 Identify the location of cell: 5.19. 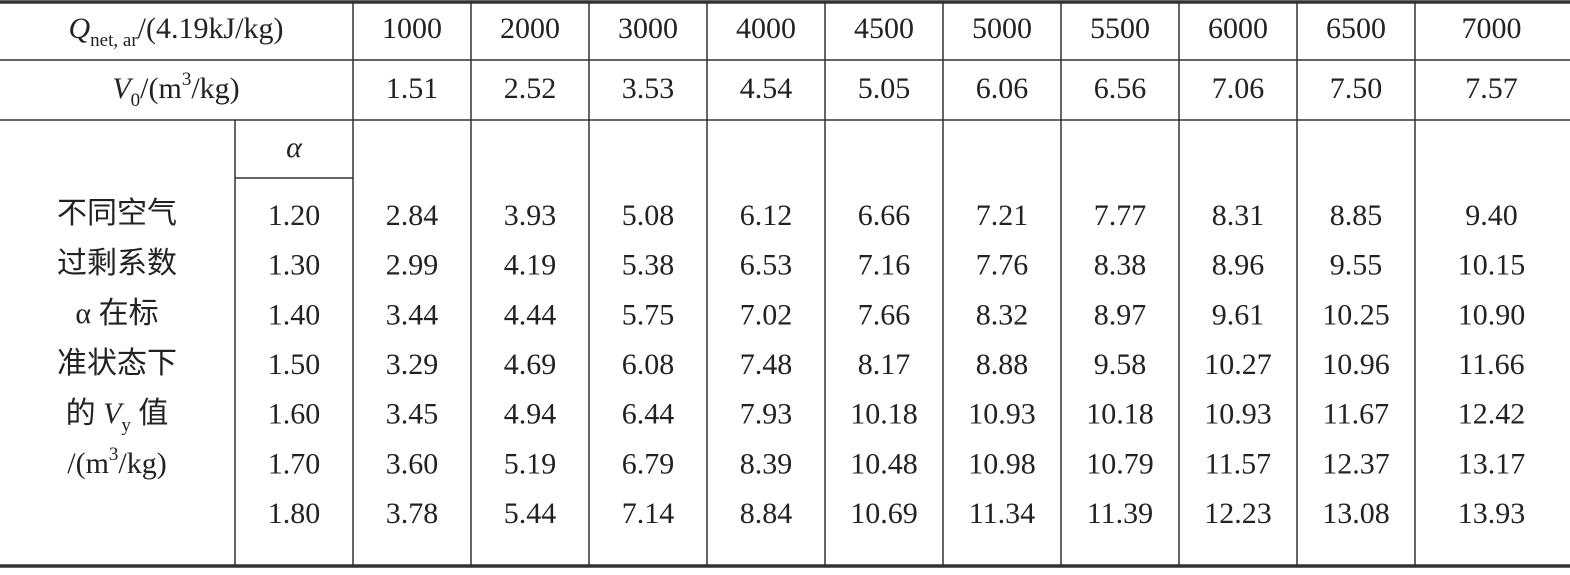
(530, 463).